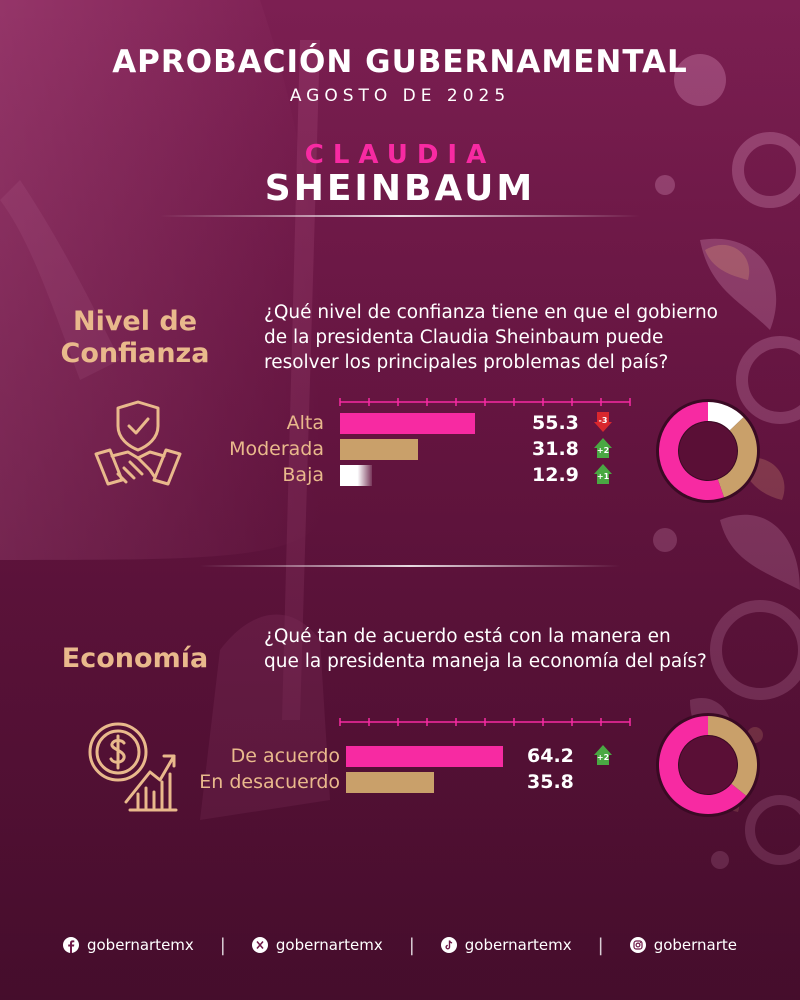 This screenshot has width=800, height=1000. What do you see at coordinates (285, 756) in the screenshot?
I see `bar-label: De acuerdo` at bounding box center [285, 756].